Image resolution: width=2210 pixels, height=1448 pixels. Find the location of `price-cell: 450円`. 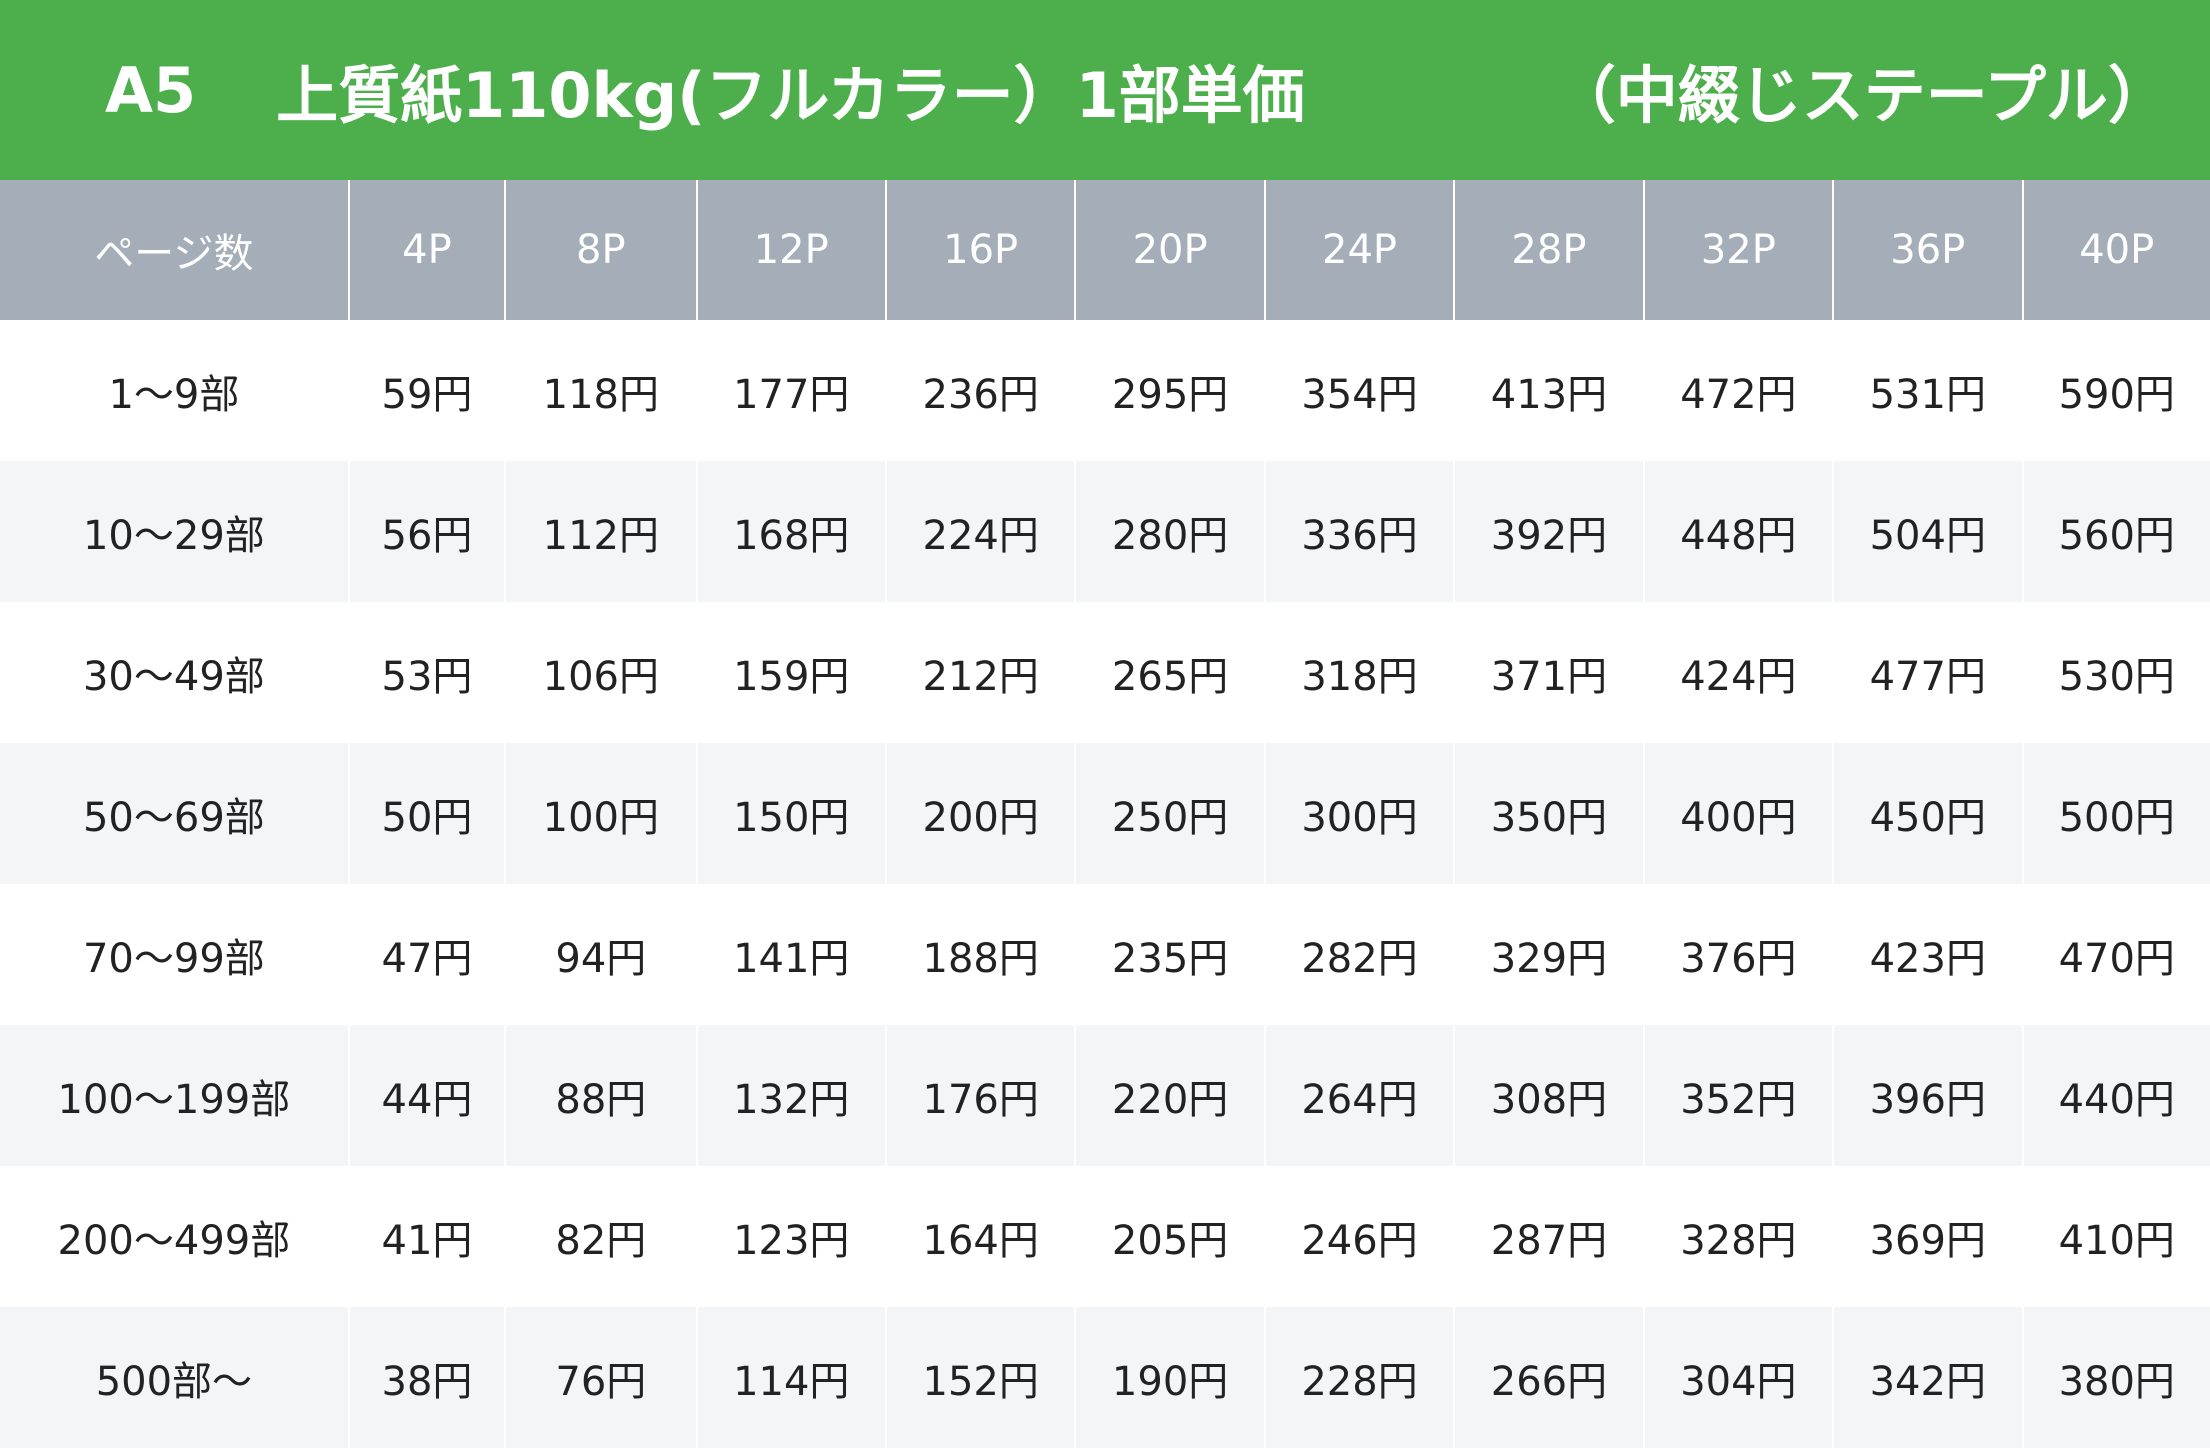

price-cell: 450円 is located at coordinates (1926, 813).